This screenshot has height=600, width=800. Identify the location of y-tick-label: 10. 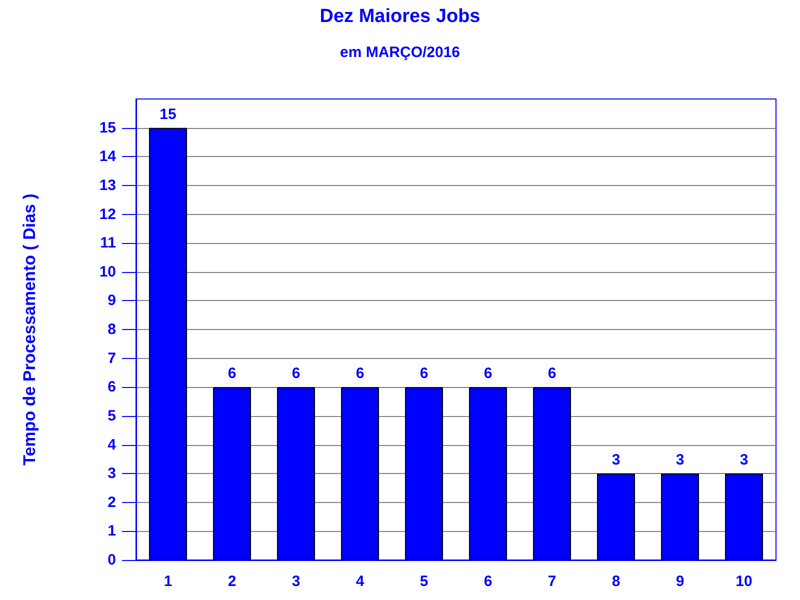
(107, 271).